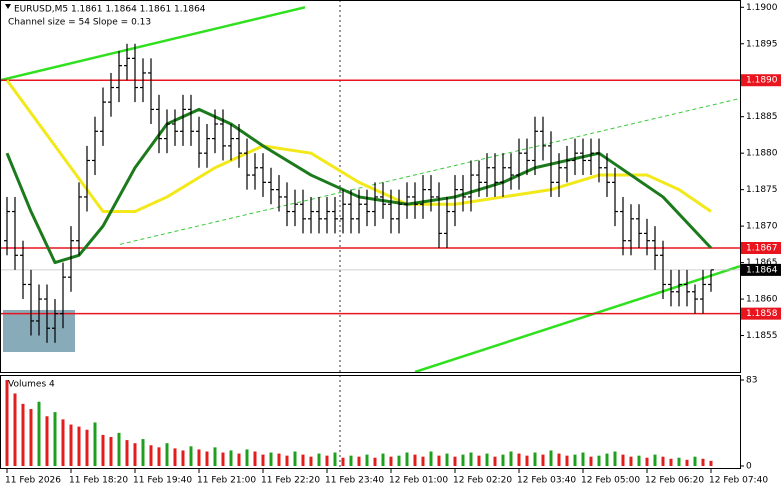  I want to click on y-tick-label: 1.1860, so click(762, 300).